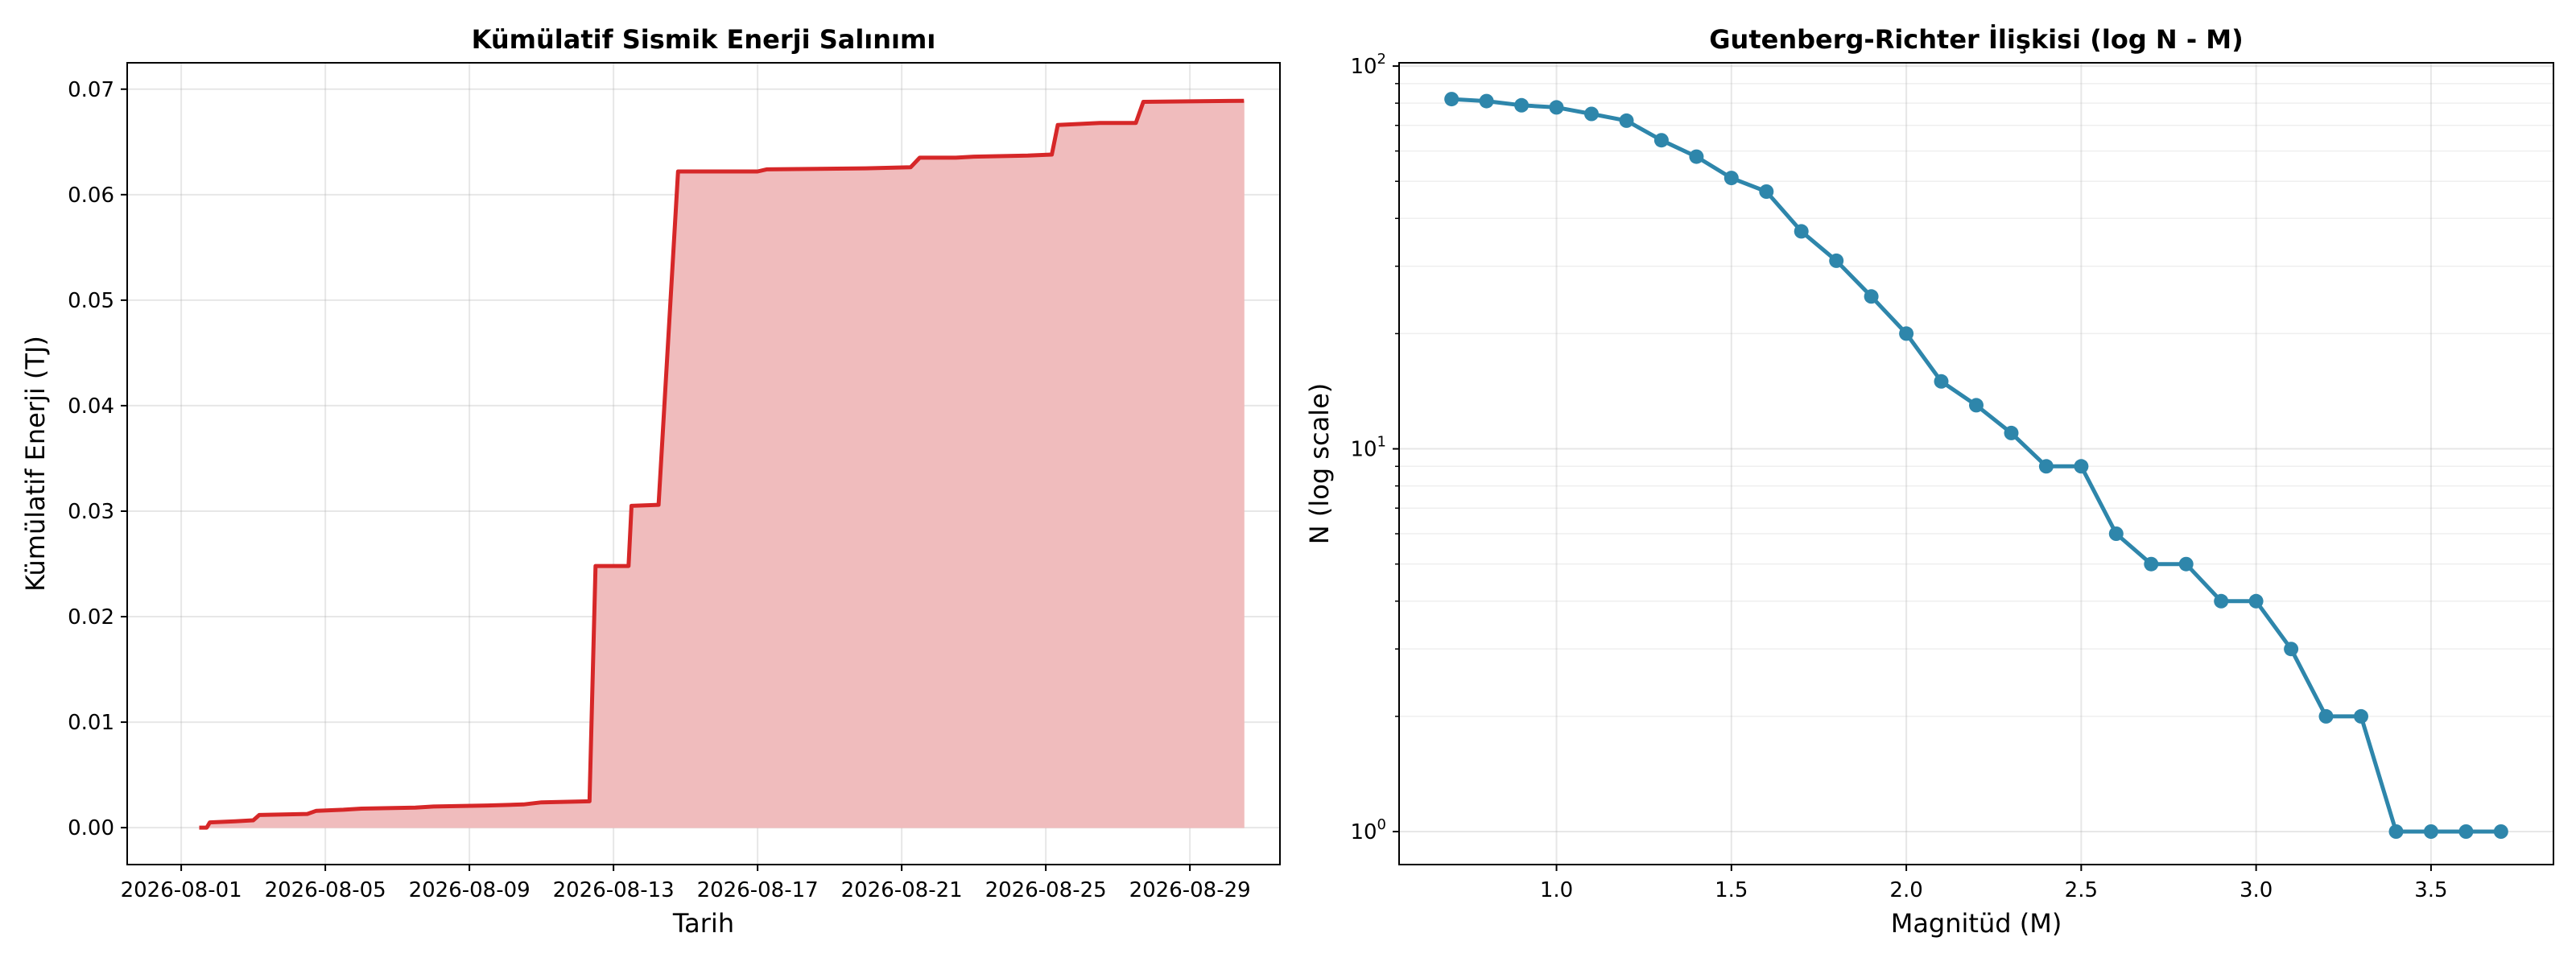  What do you see at coordinates (91, 196) in the screenshot?
I see `c1-y-tick: 0.06` at bounding box center [91, 196].